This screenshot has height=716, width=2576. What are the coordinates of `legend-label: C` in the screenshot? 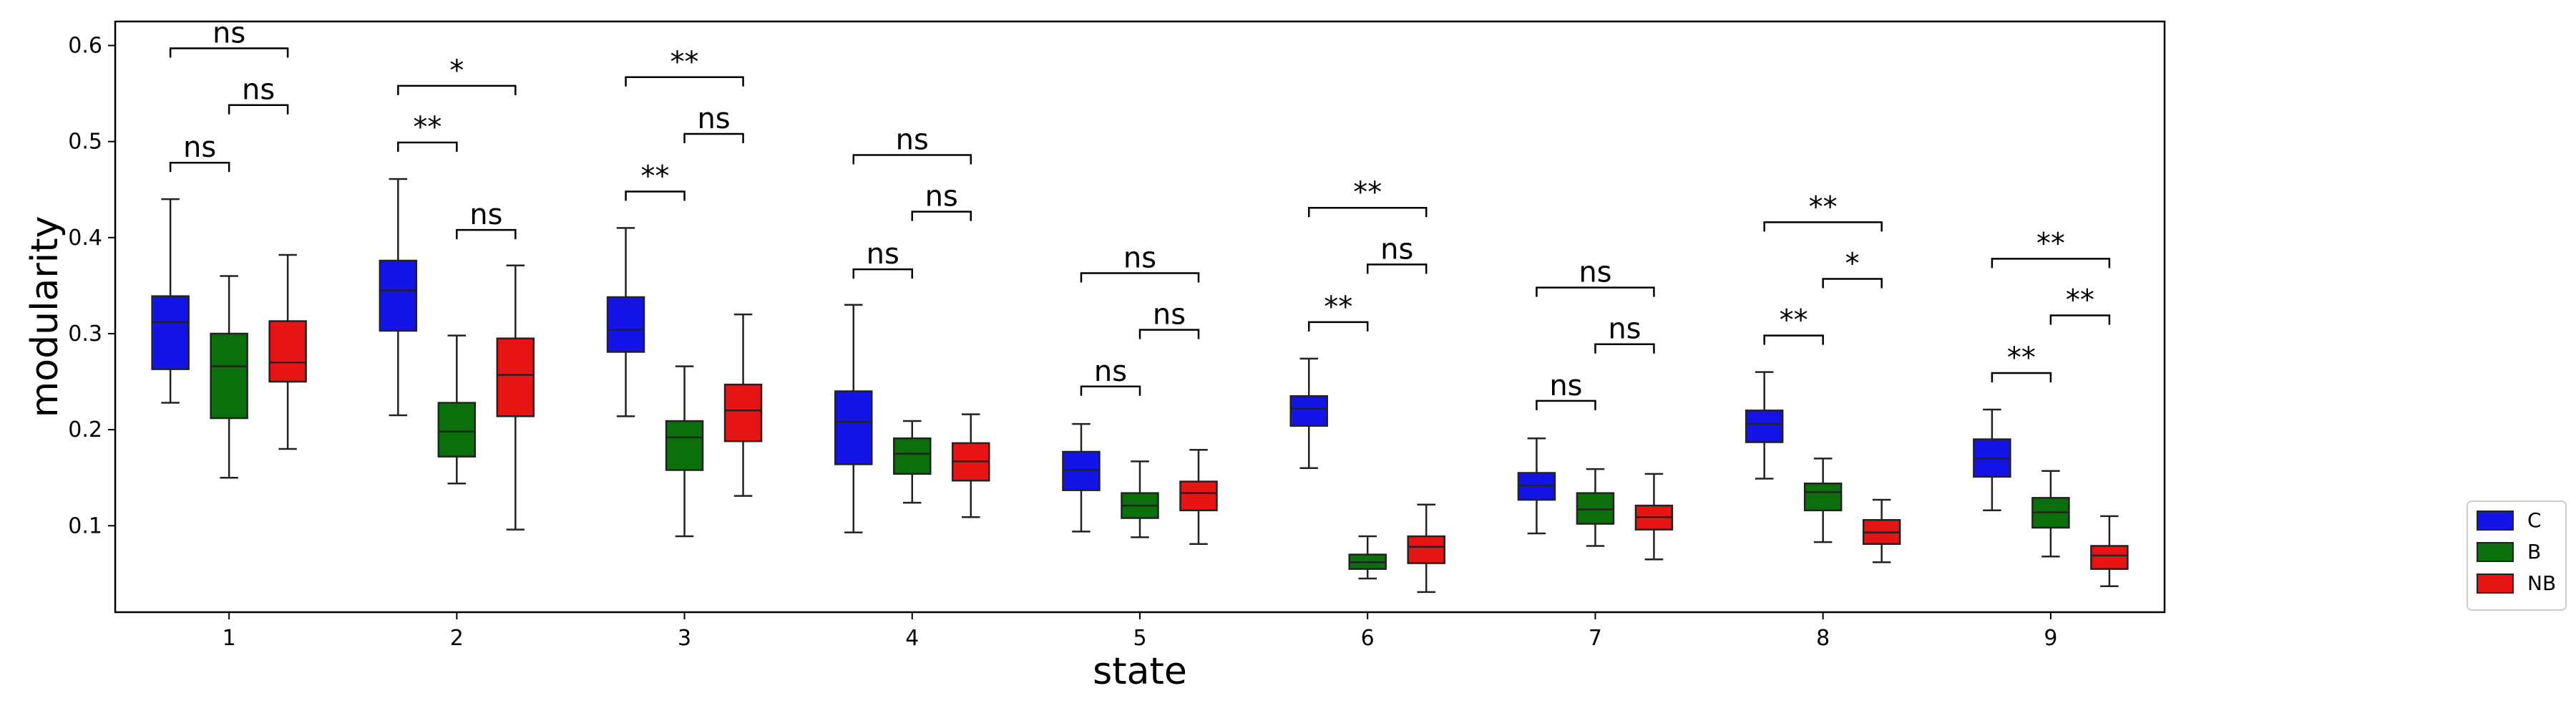 It's located at (2534, 520).